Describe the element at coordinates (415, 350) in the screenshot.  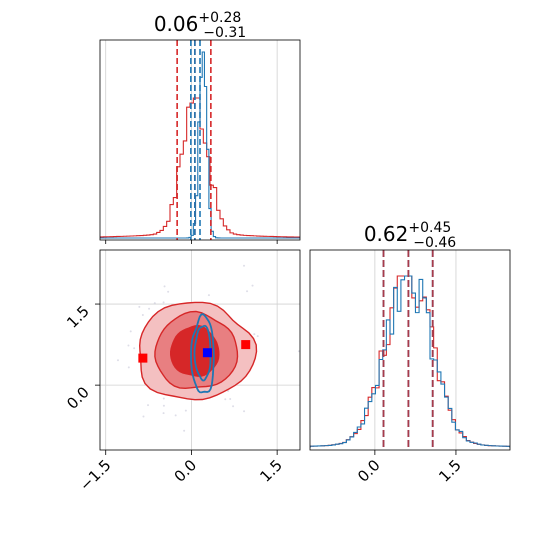
I see `marginal-param2-grid` at that location.